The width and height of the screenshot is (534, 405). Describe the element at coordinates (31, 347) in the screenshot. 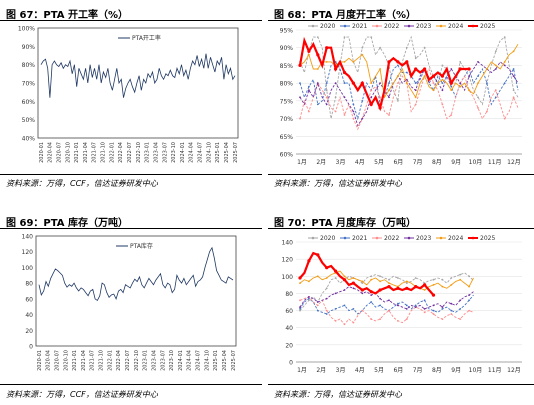

I see `y-tick-label: 0` at that location.